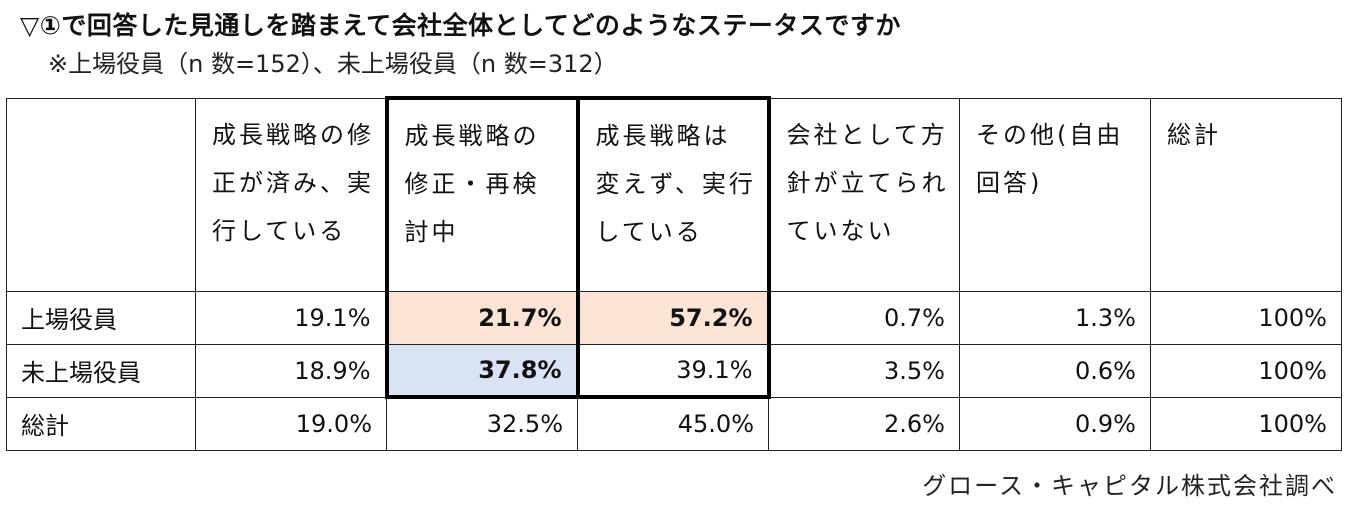  What do you see at coordinates (291, 423) in the screenshot?
I see `table-cell: 19.0%` at bounding box center [291, 423].